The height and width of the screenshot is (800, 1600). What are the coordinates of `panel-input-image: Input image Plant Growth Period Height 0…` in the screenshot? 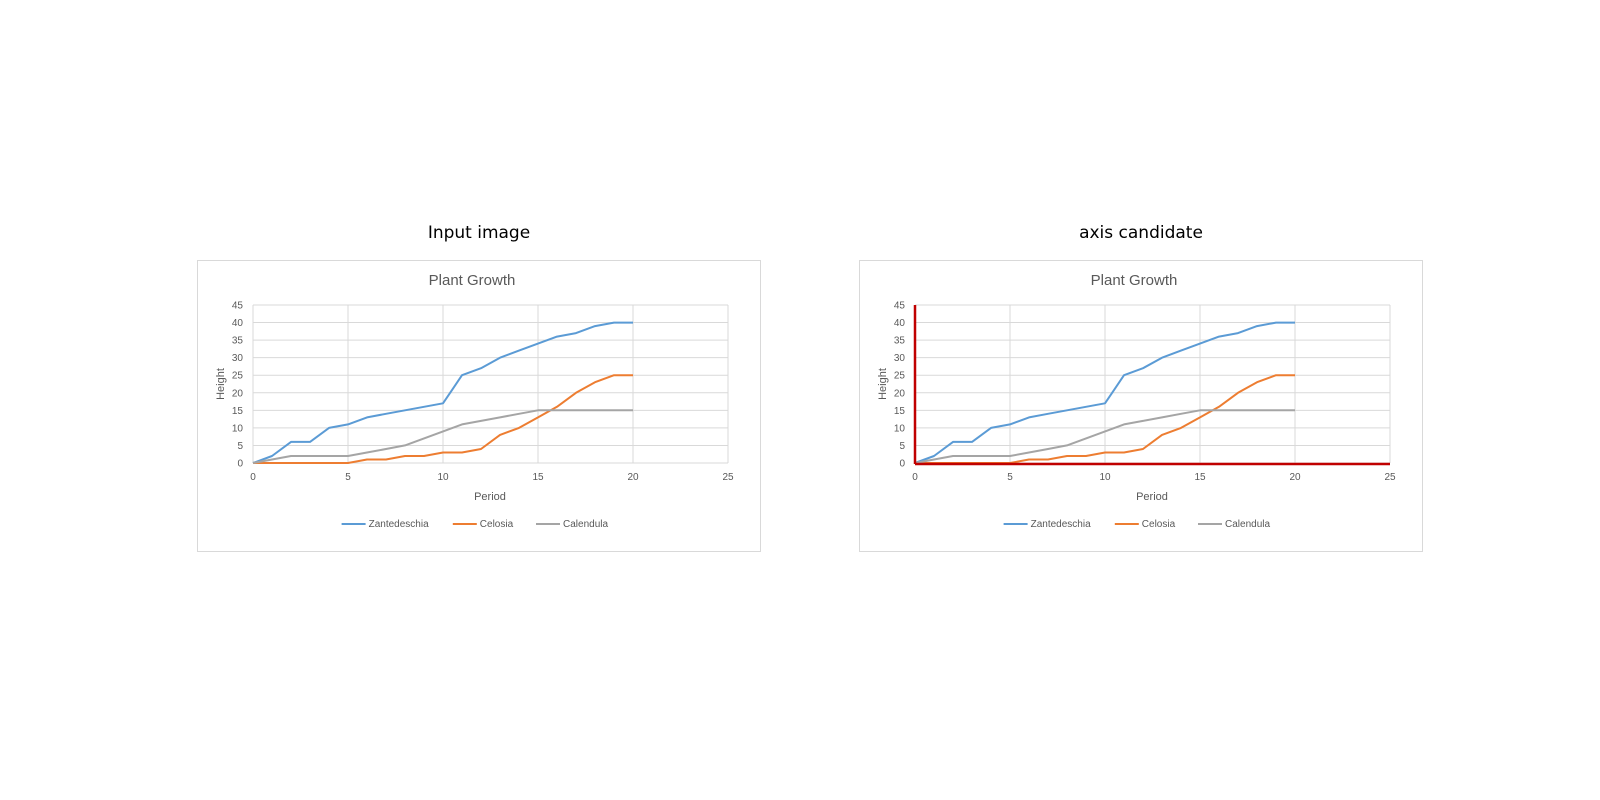 It's located at (479, 387).